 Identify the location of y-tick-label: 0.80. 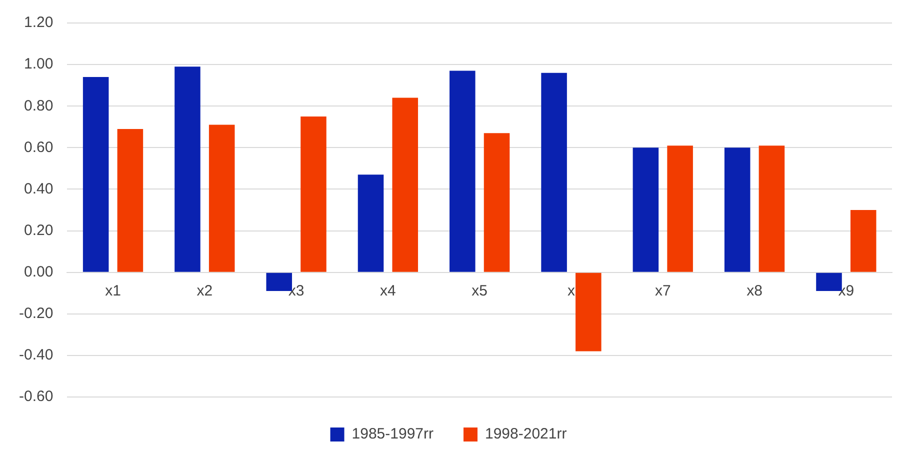
(39, 105).